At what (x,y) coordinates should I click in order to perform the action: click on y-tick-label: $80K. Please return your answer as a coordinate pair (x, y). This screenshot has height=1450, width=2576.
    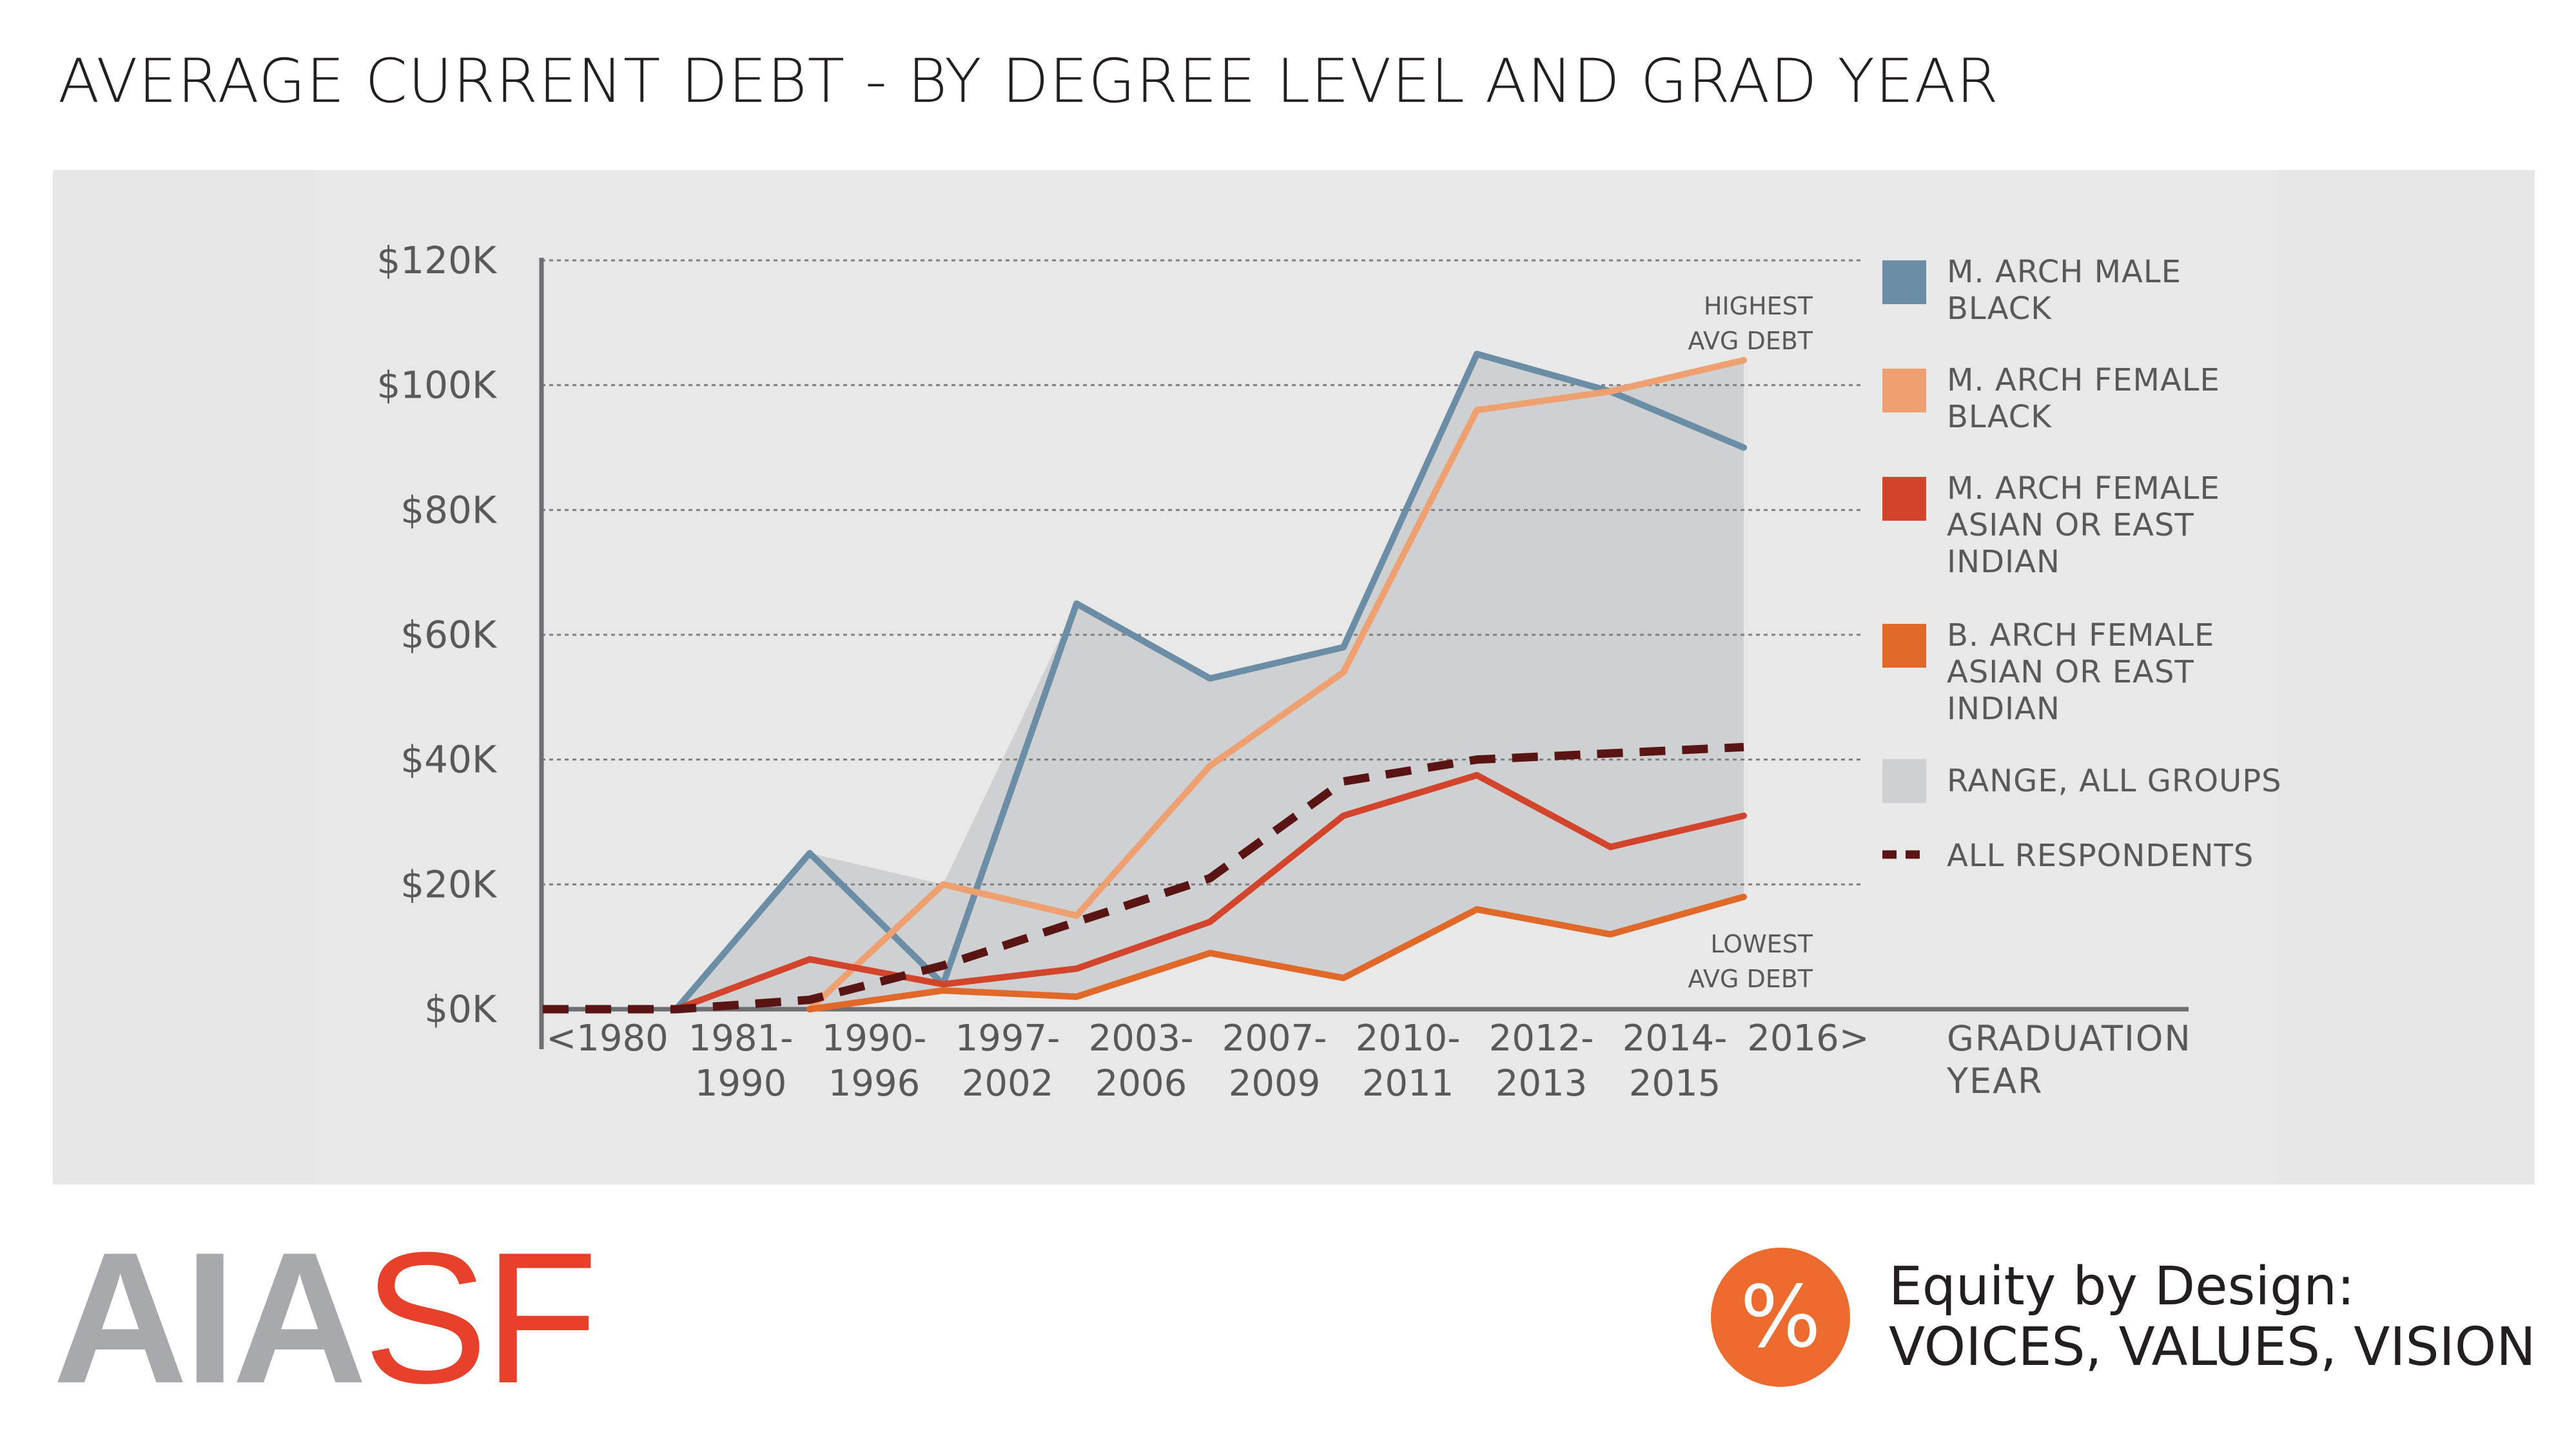
    Looking at the image, I should click on (449, 510).